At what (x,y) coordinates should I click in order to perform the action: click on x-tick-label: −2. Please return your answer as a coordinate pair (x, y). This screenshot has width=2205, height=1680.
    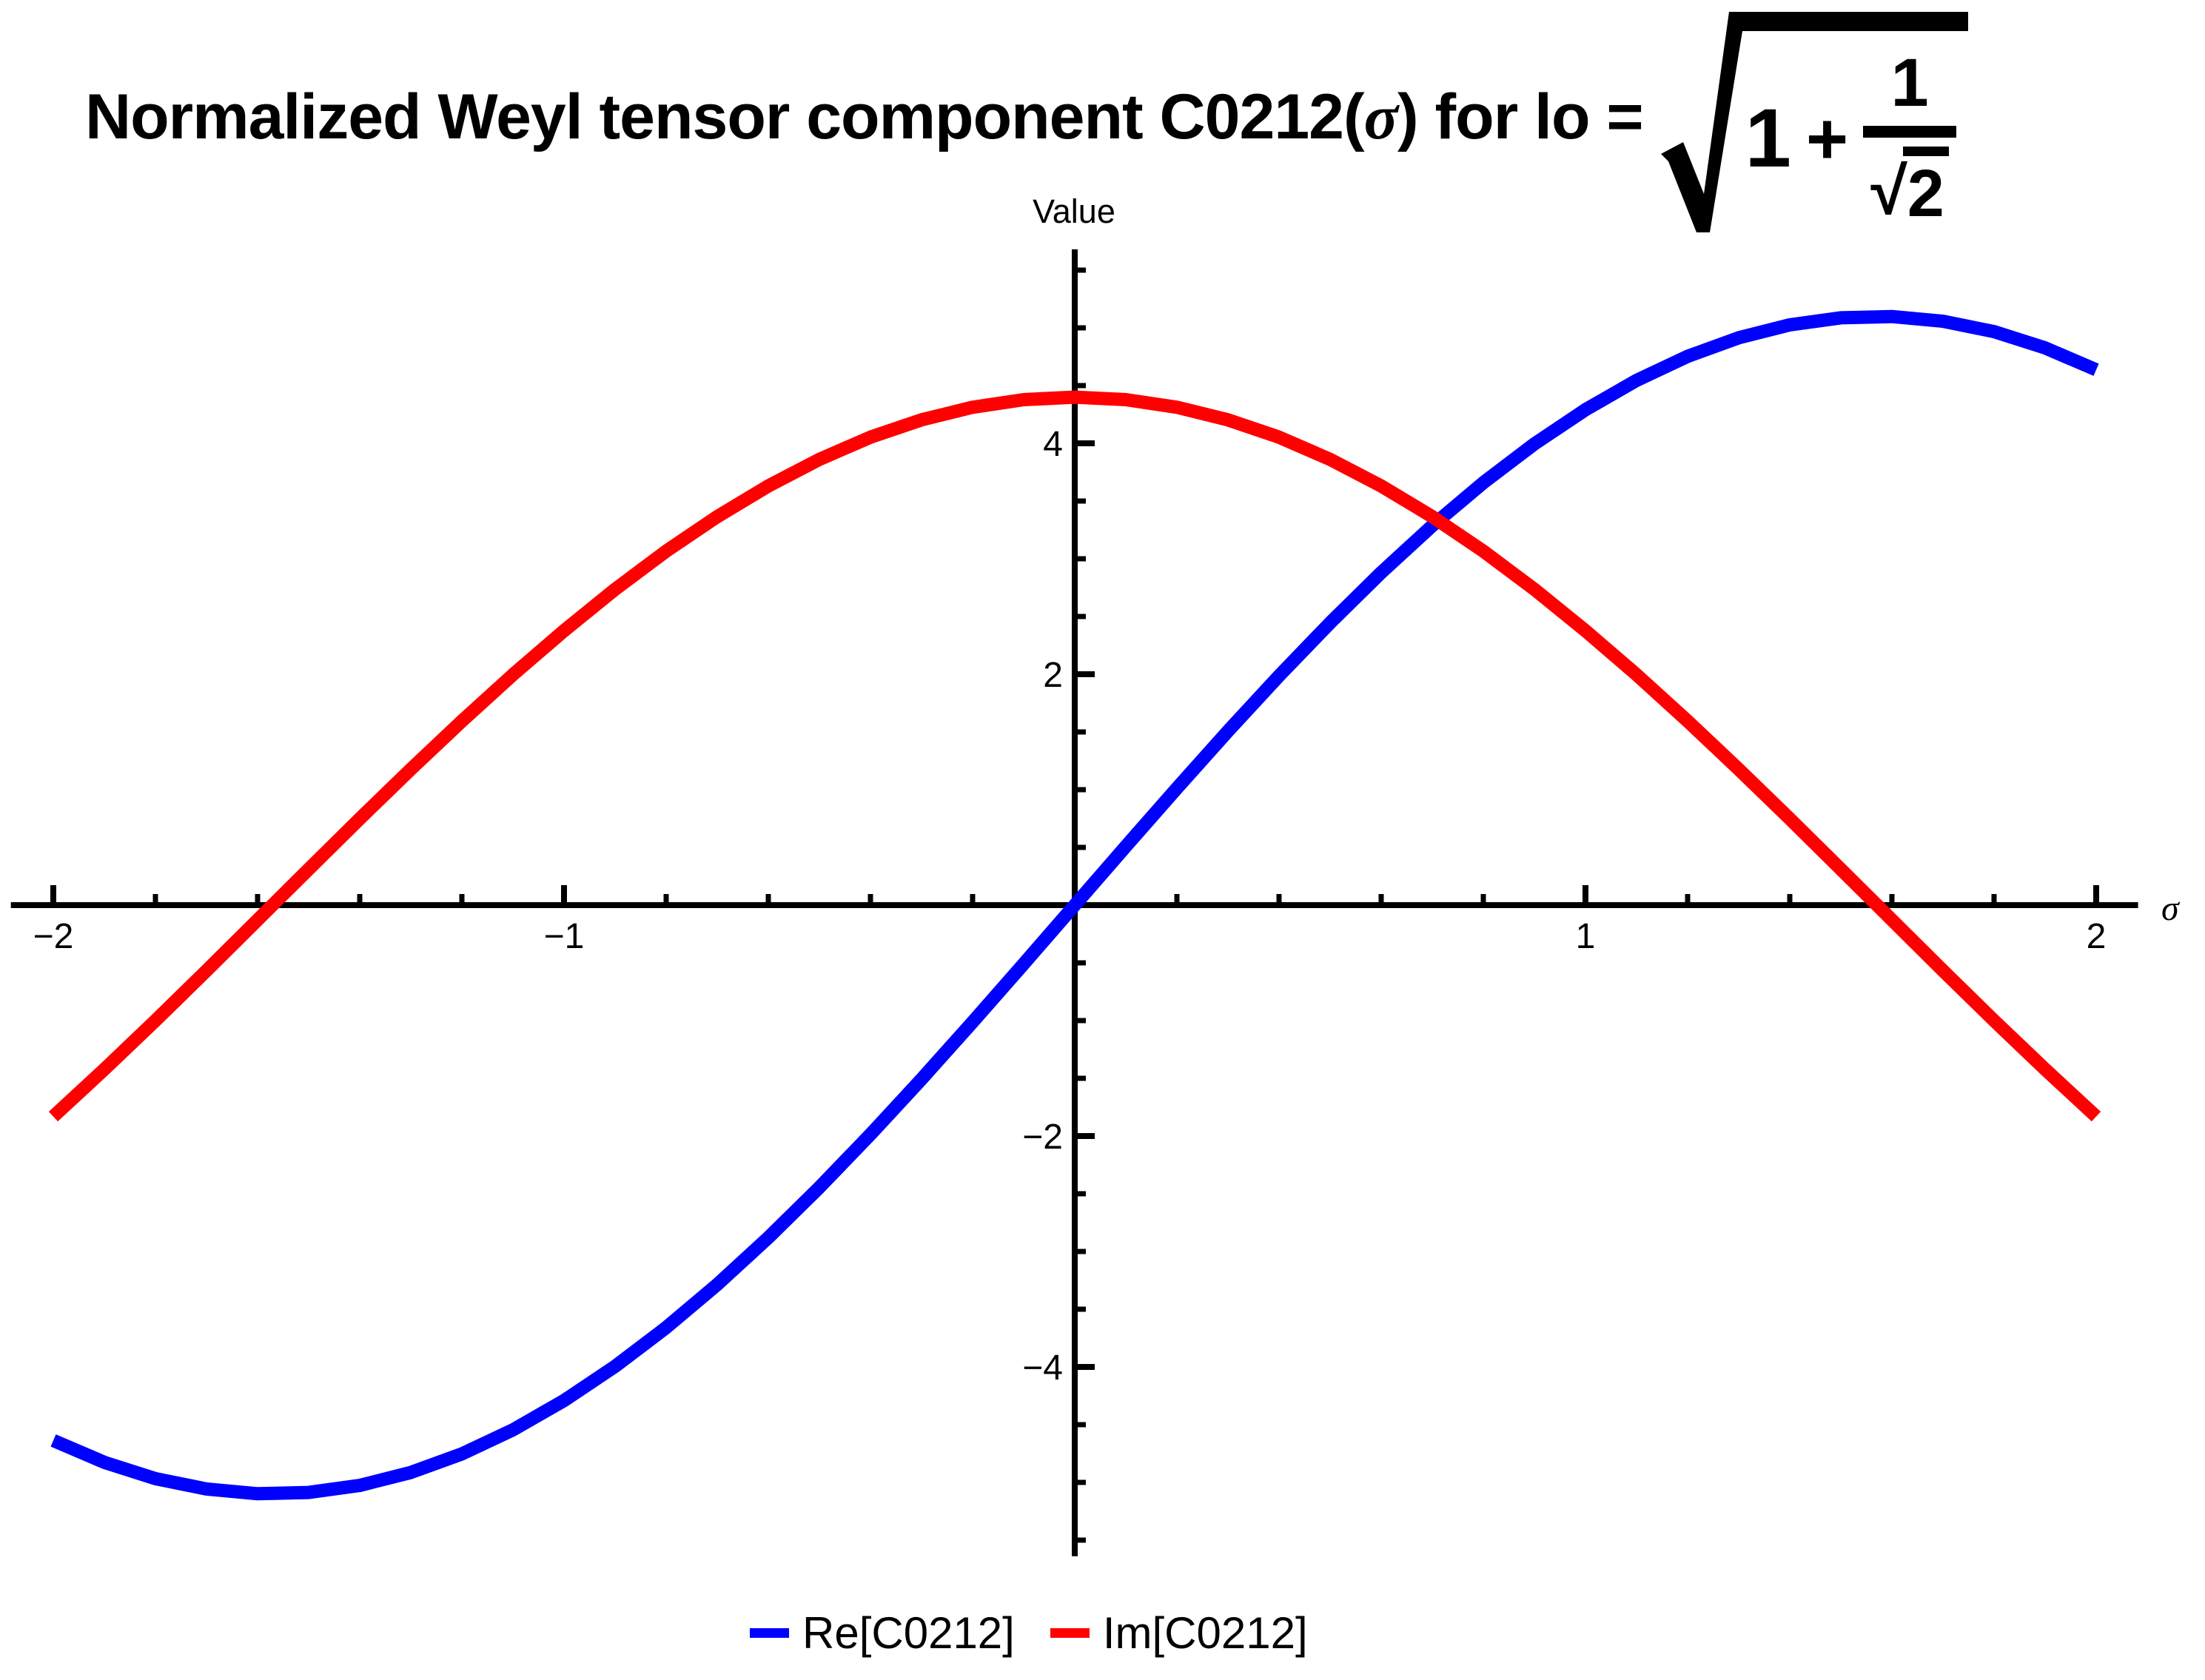
    Looking at the image, I should click on (54, 936).